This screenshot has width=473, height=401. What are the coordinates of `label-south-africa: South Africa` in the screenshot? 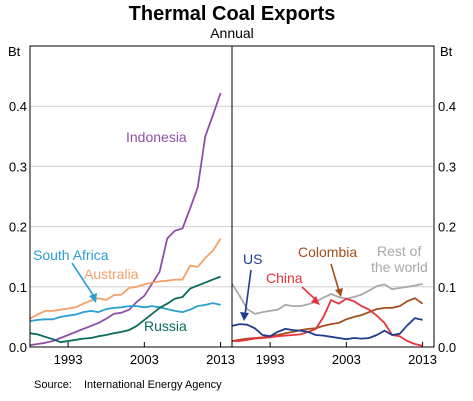 It's located at (71, 255).